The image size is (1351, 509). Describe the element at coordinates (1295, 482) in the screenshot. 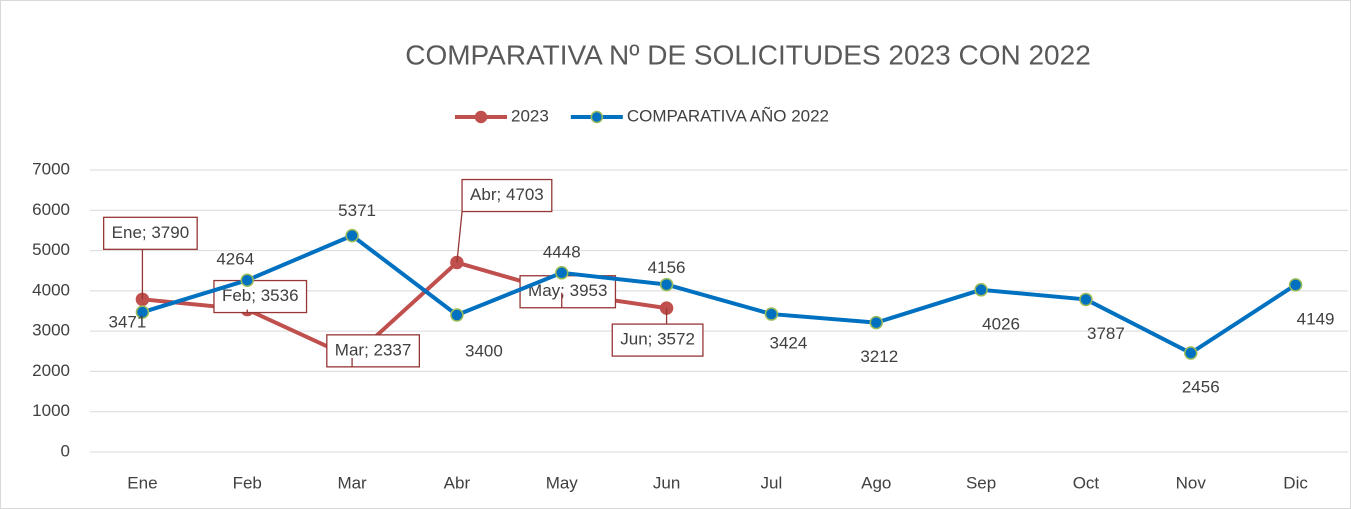

I see `x-tick-label: Dic` at that location.